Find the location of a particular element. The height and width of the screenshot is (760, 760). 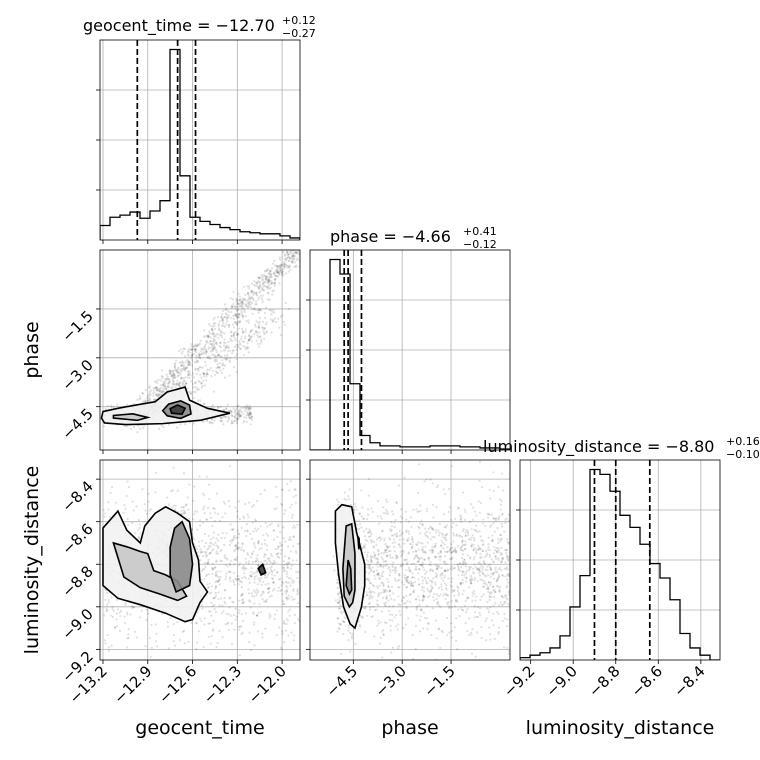

title-luminosity-distance-main: luminosity_distance = −8.80 is located at coordinates (598, 447).